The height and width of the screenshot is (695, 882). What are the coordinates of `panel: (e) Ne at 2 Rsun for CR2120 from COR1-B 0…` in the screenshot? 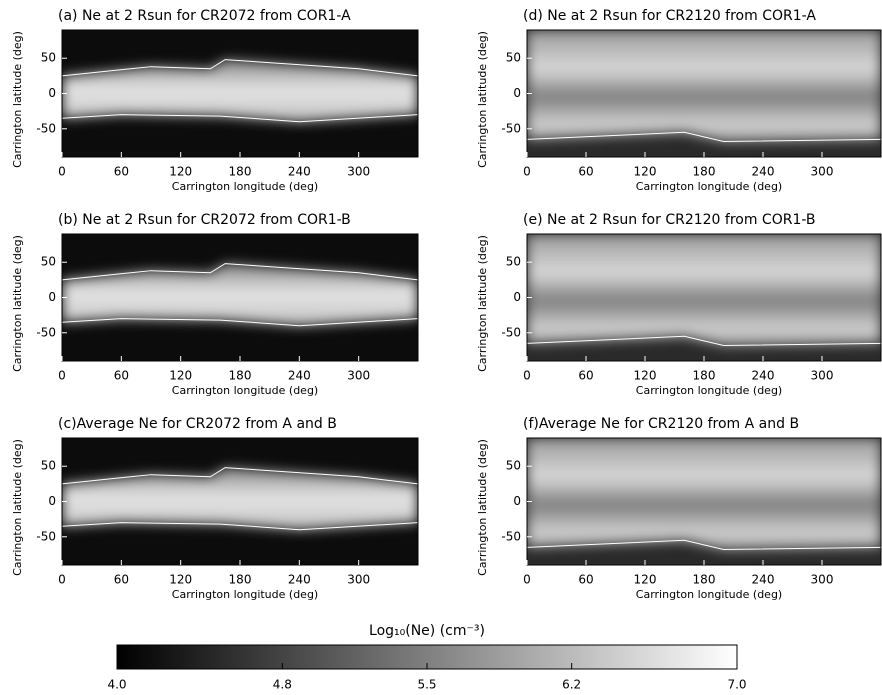 It's located at (679, 304).